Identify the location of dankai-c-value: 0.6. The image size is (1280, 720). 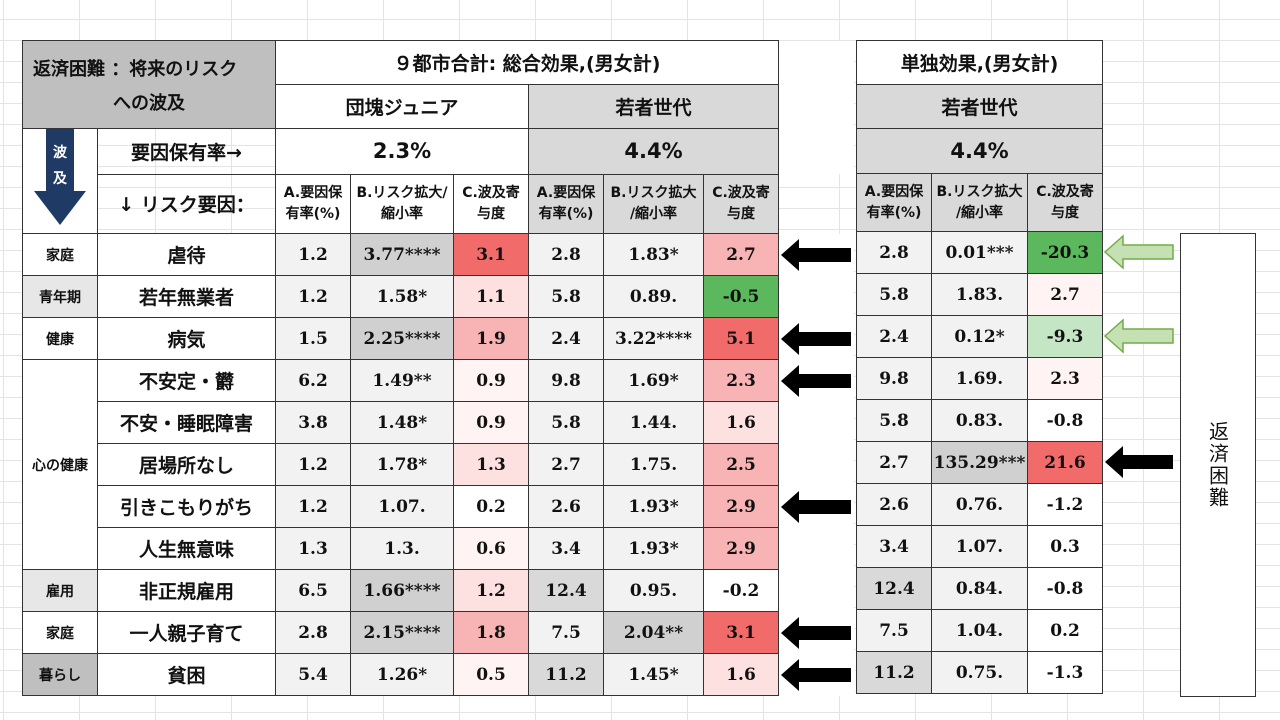
(491, 548).